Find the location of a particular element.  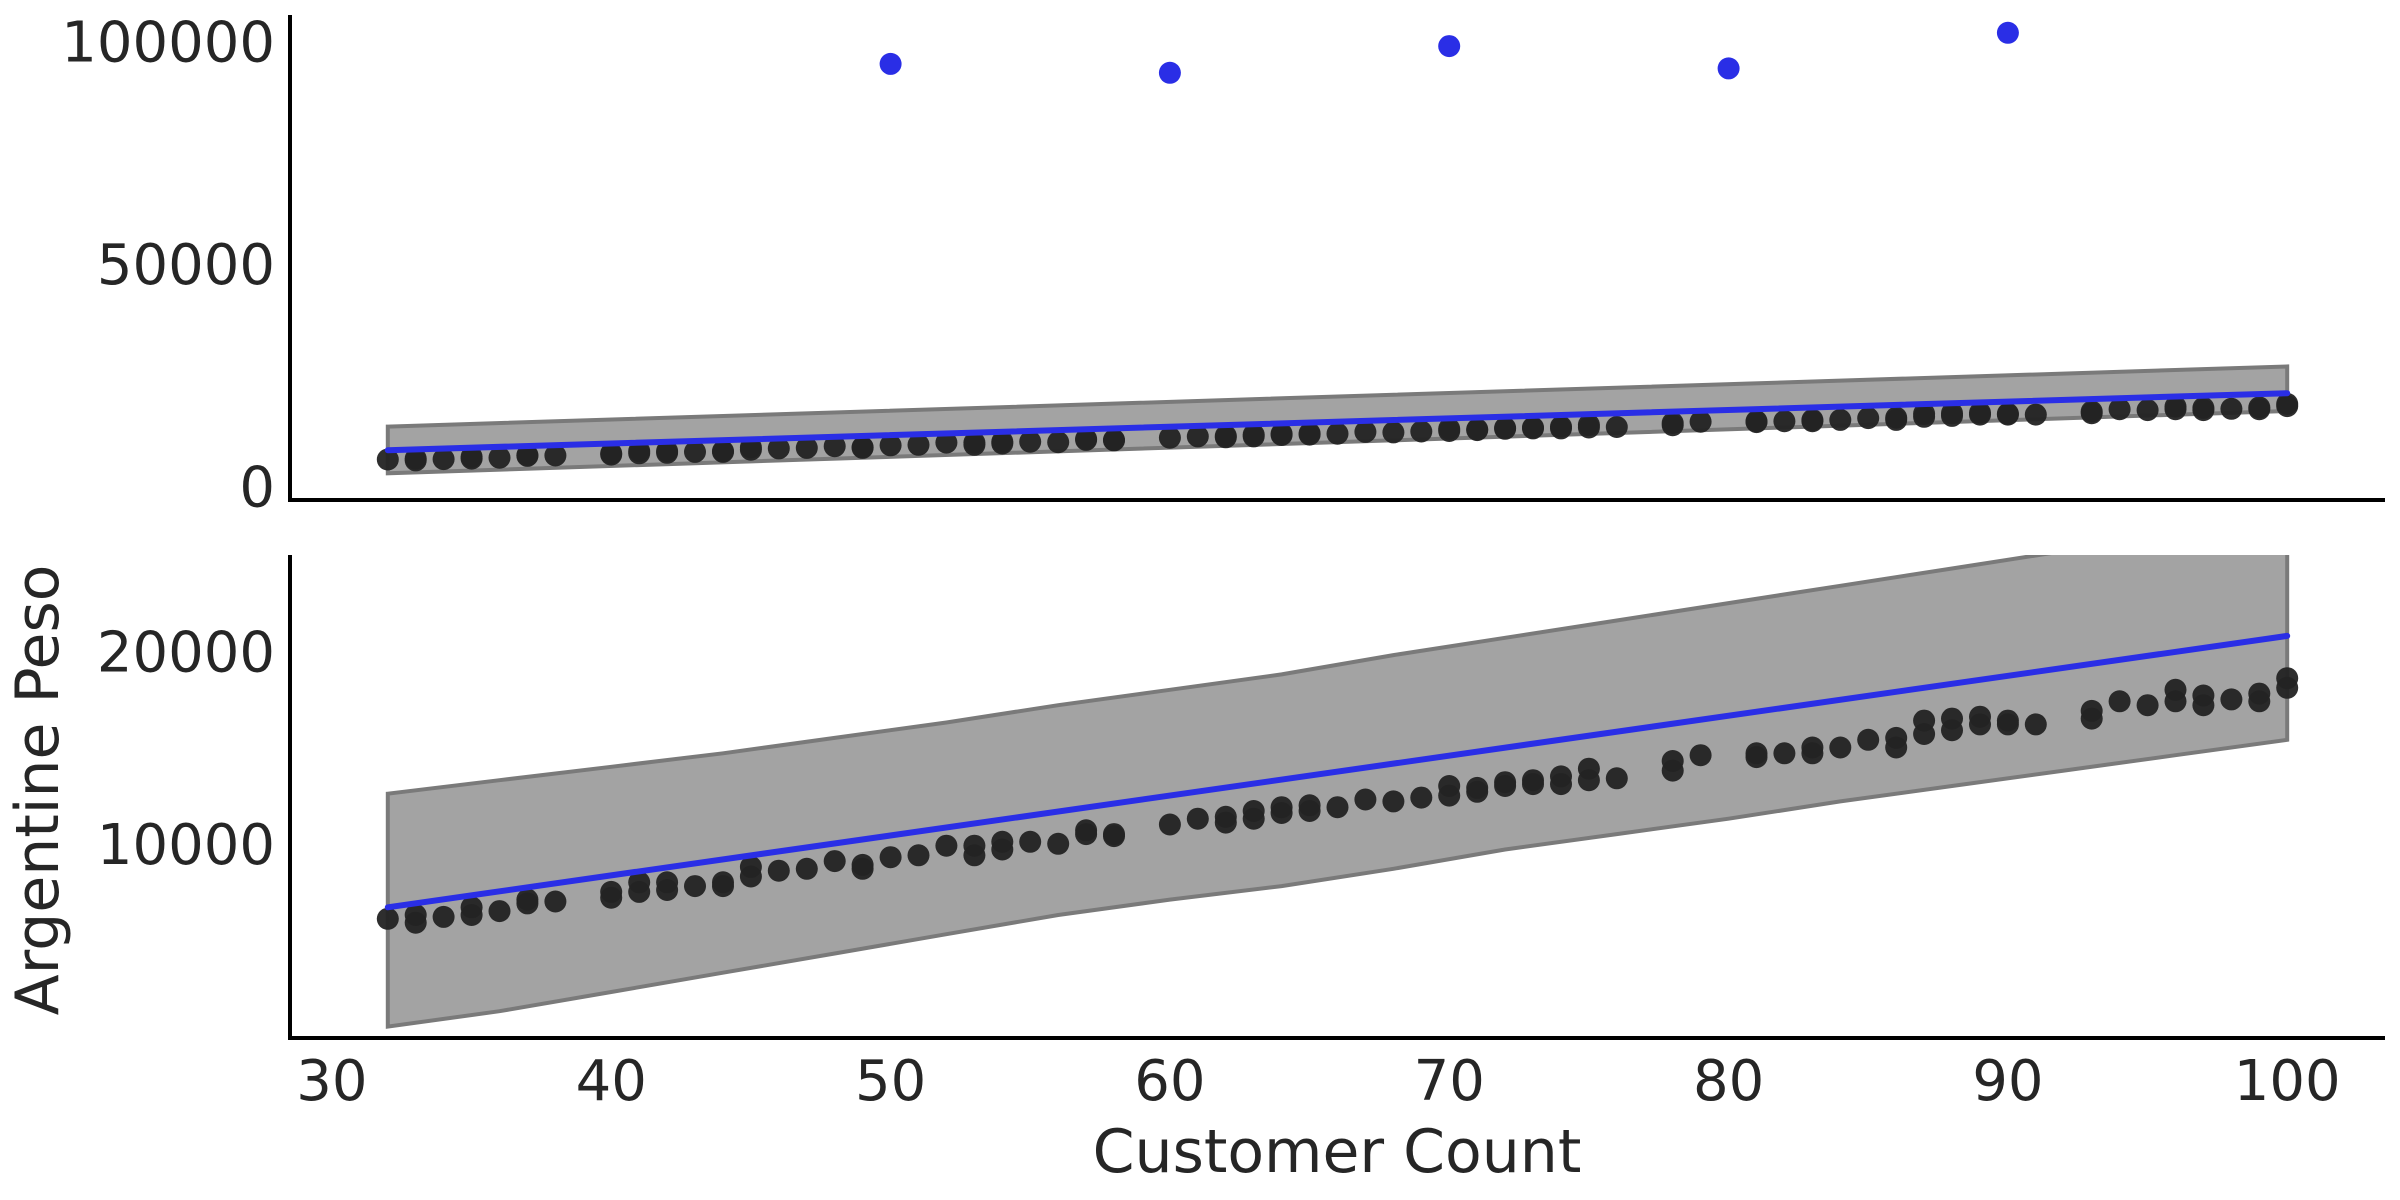

y-tick-label: 20000 is located at coordinates (186, 652).